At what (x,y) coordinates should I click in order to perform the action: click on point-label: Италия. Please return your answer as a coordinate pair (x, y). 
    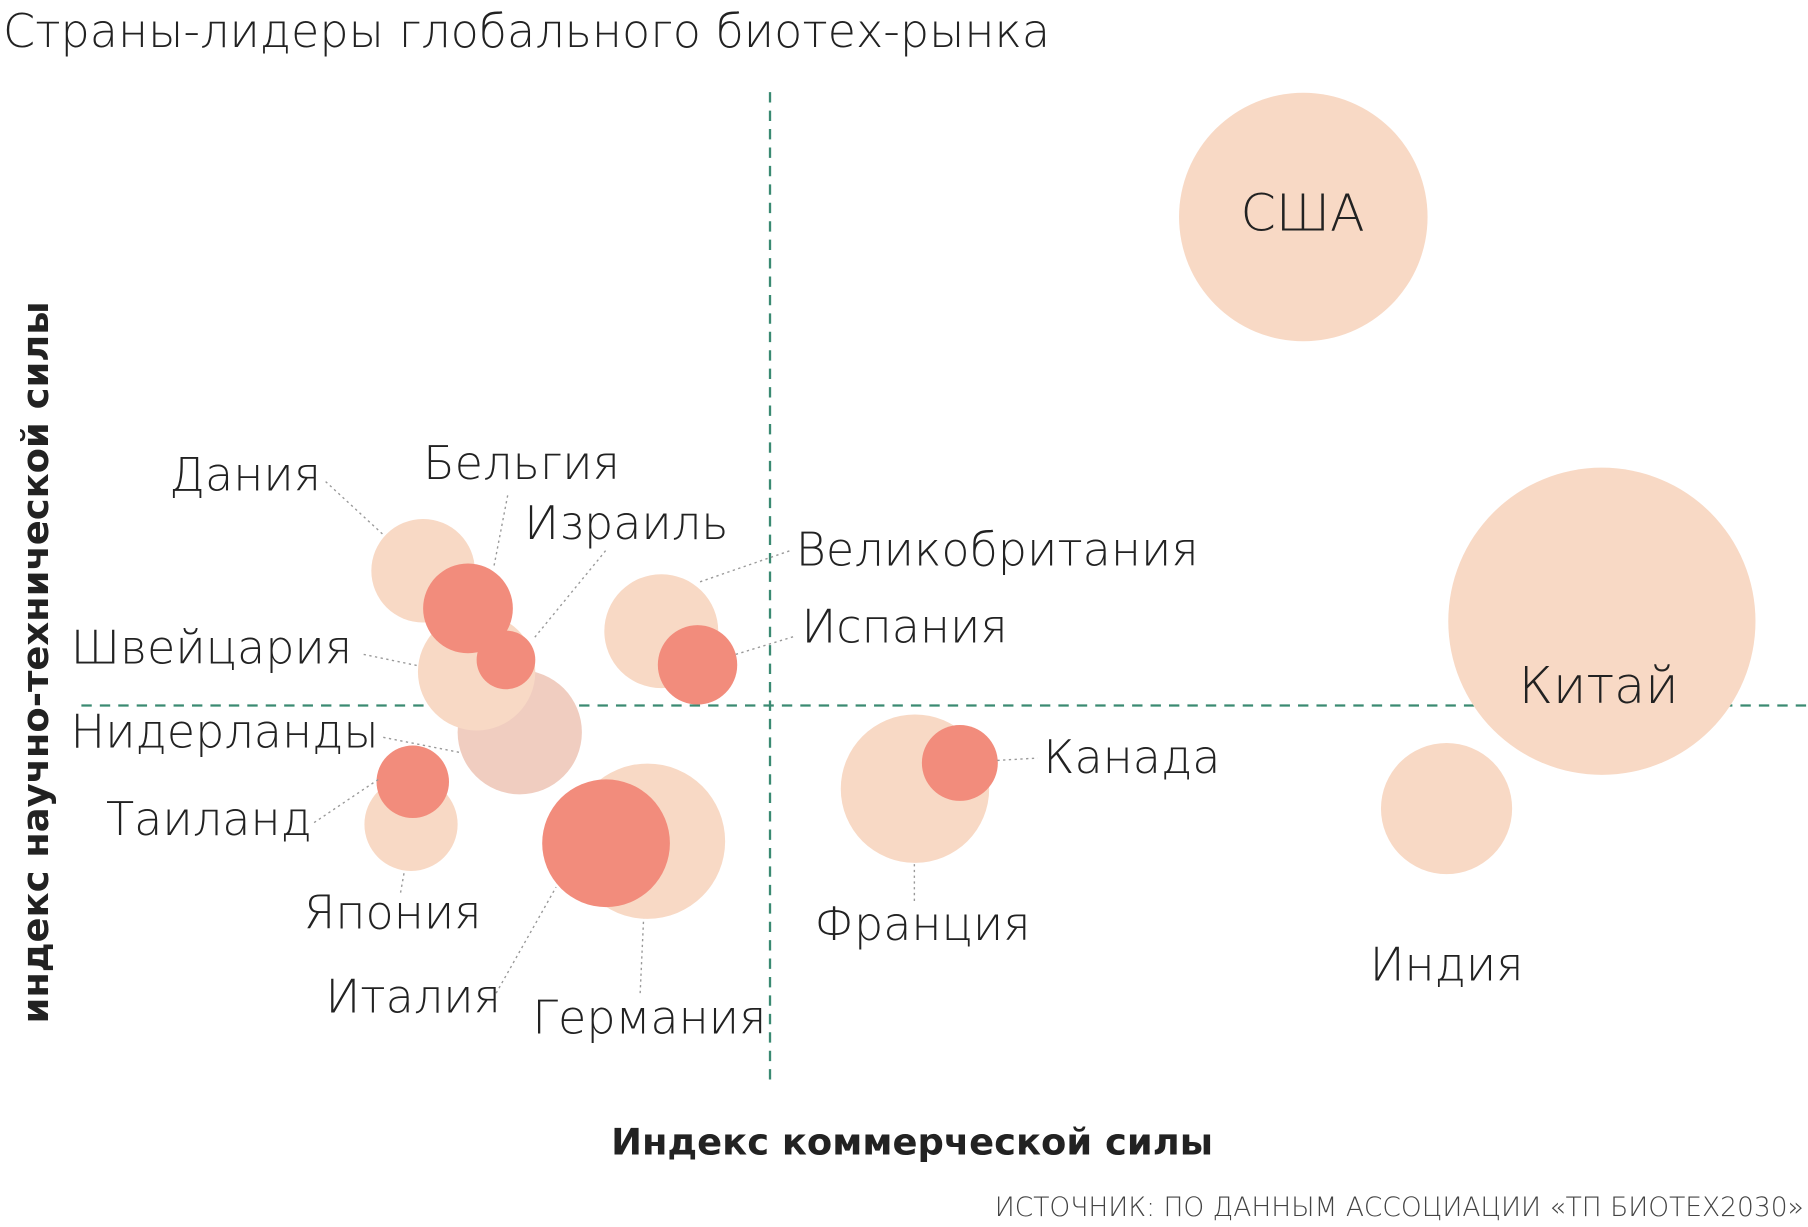
    Looking at the image, I should click on (413, 997).